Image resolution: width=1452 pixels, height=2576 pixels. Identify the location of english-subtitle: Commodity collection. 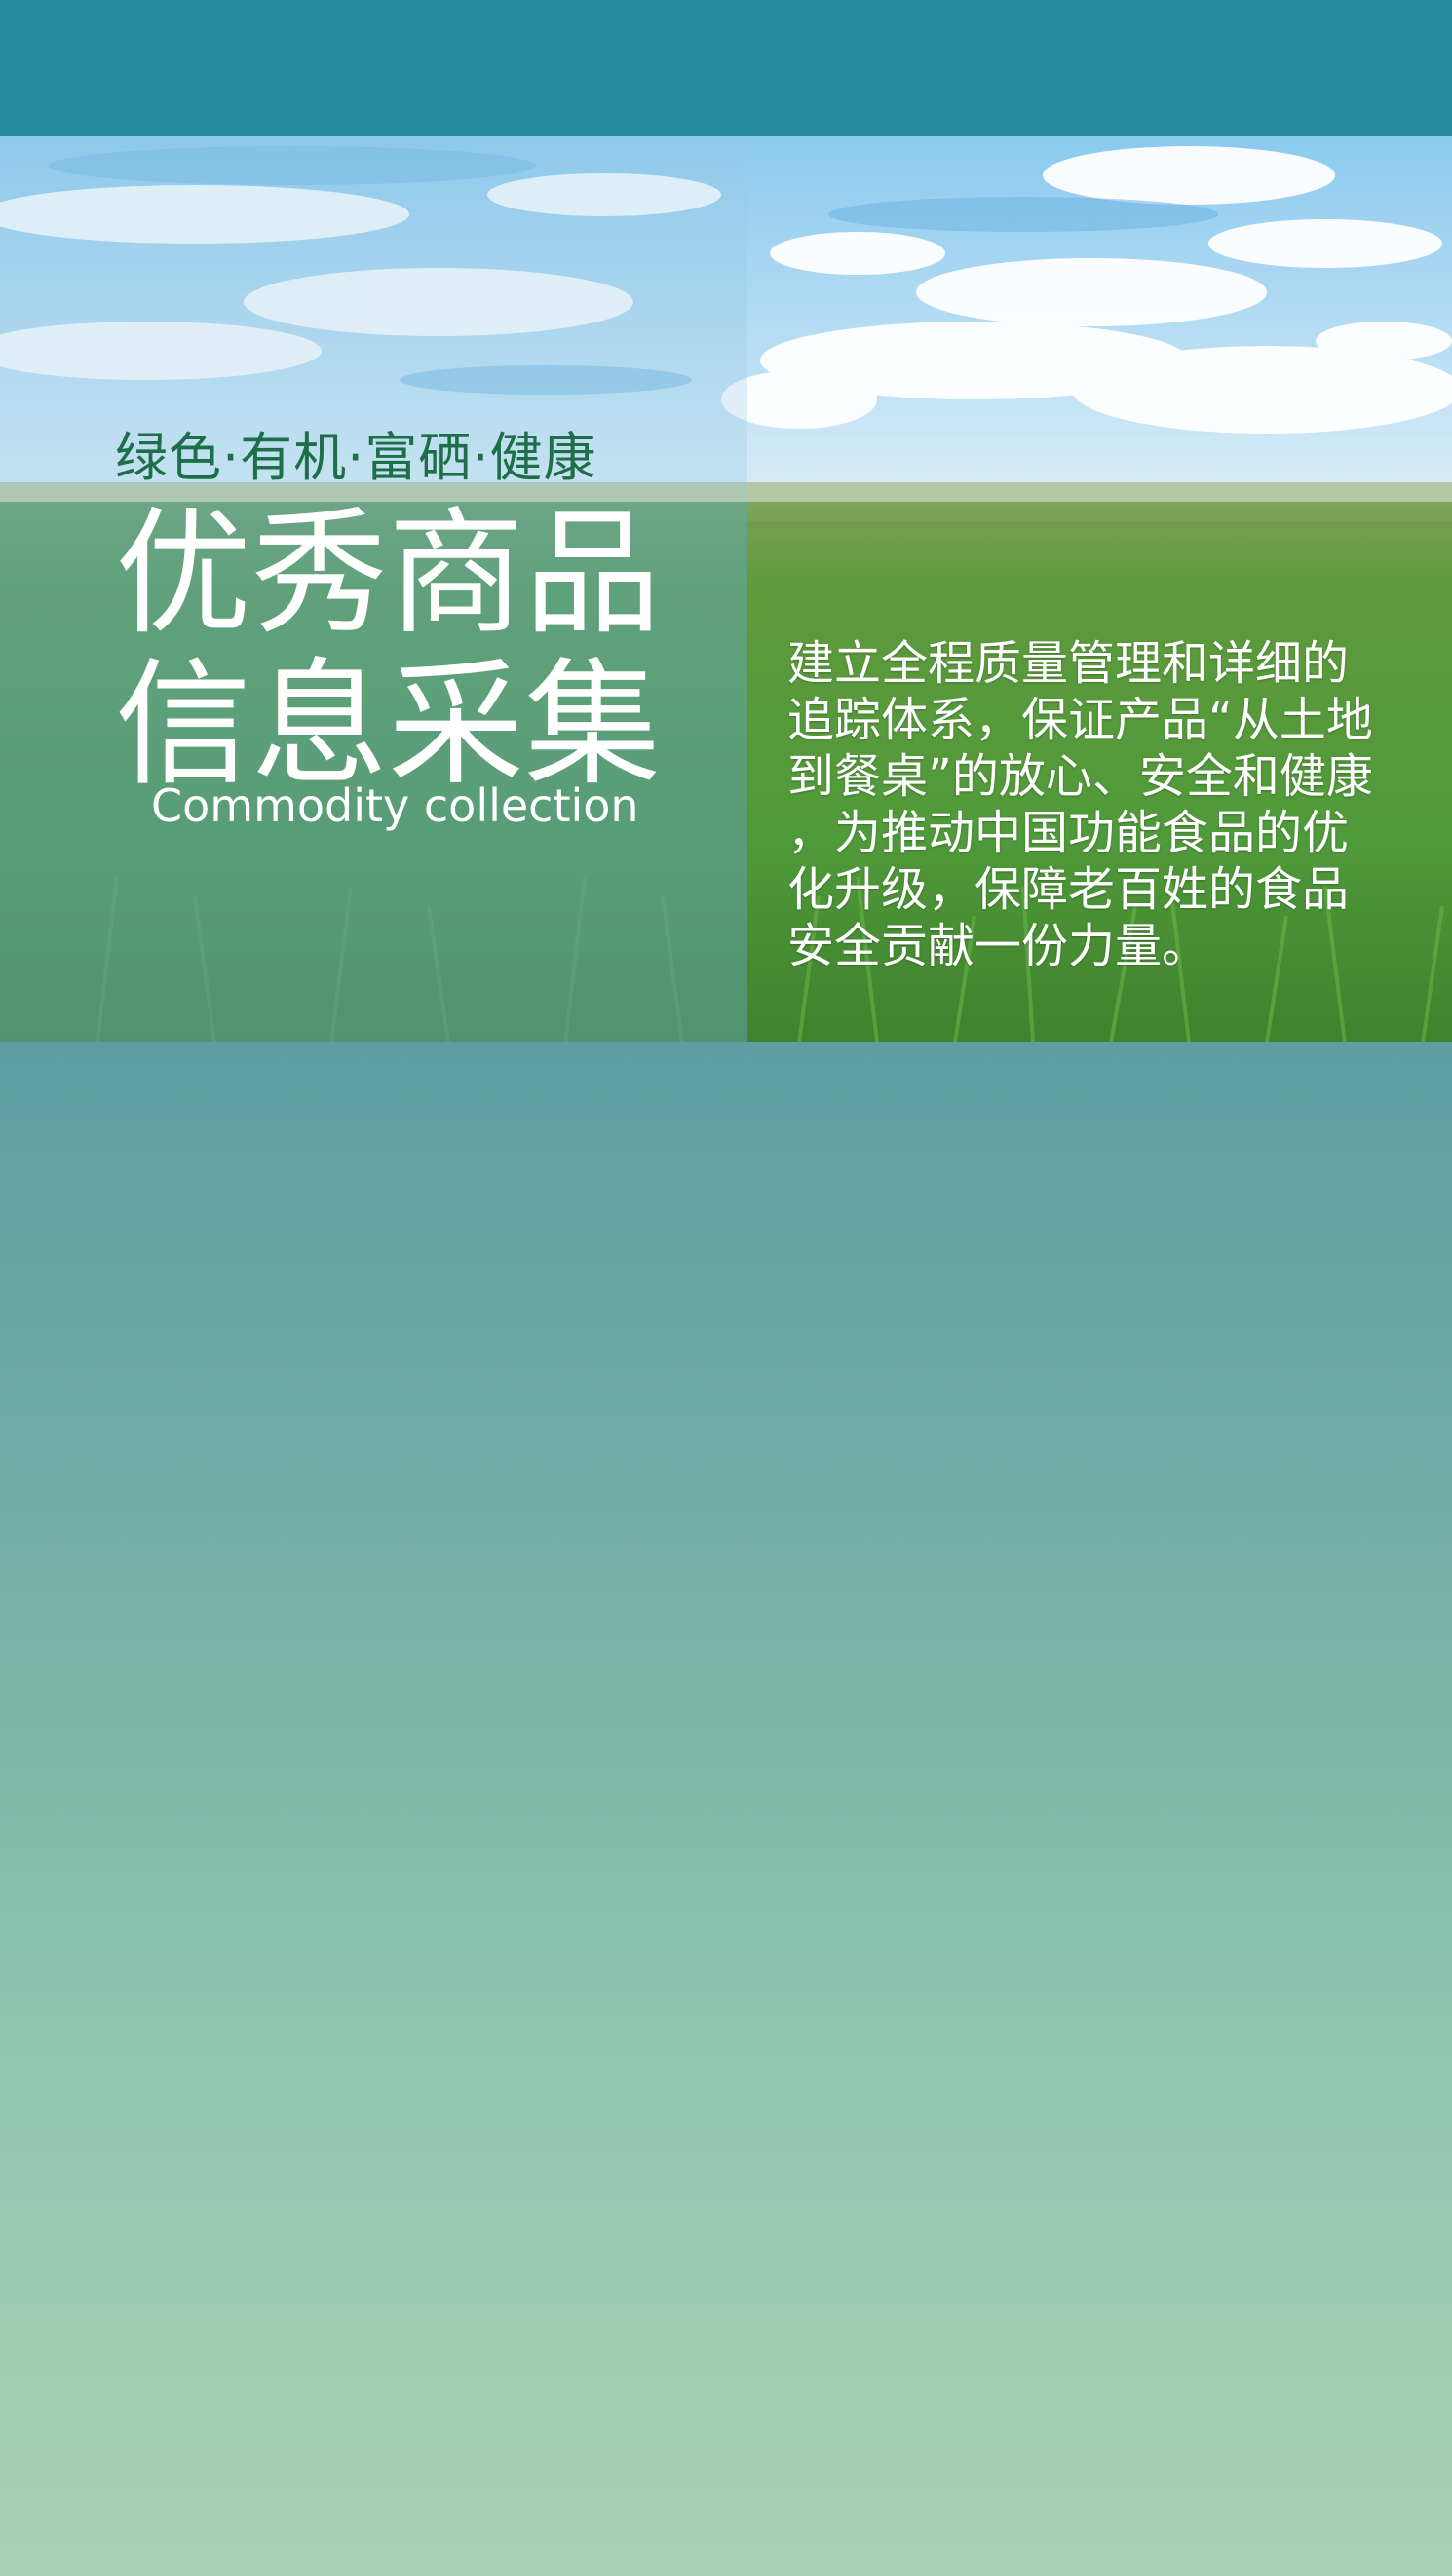
(395, 805).